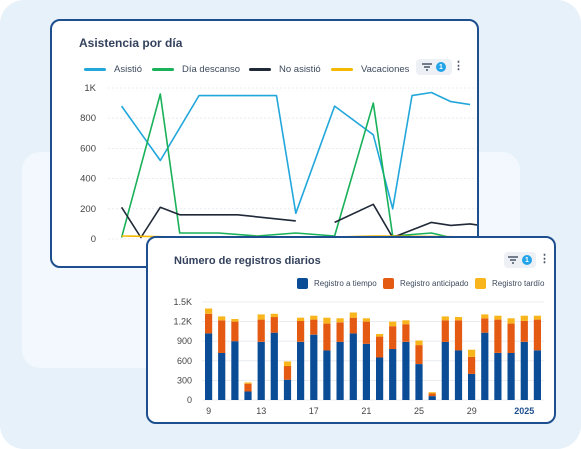 Image resolution: width=581 pixels, height=449 pixels. What do you see at coordinates (441, 67) in the screenshot?
I see `filter-count-badge: 1` at bounding box center [441, 67].